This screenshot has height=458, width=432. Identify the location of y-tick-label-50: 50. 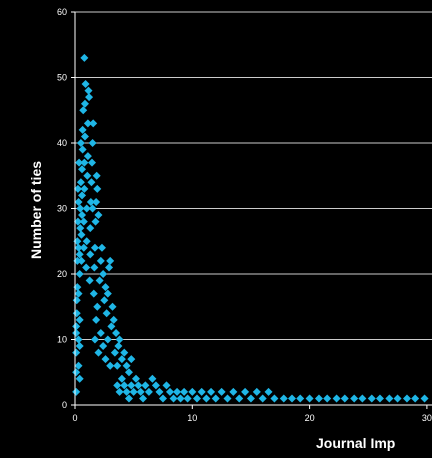
(62, 78).